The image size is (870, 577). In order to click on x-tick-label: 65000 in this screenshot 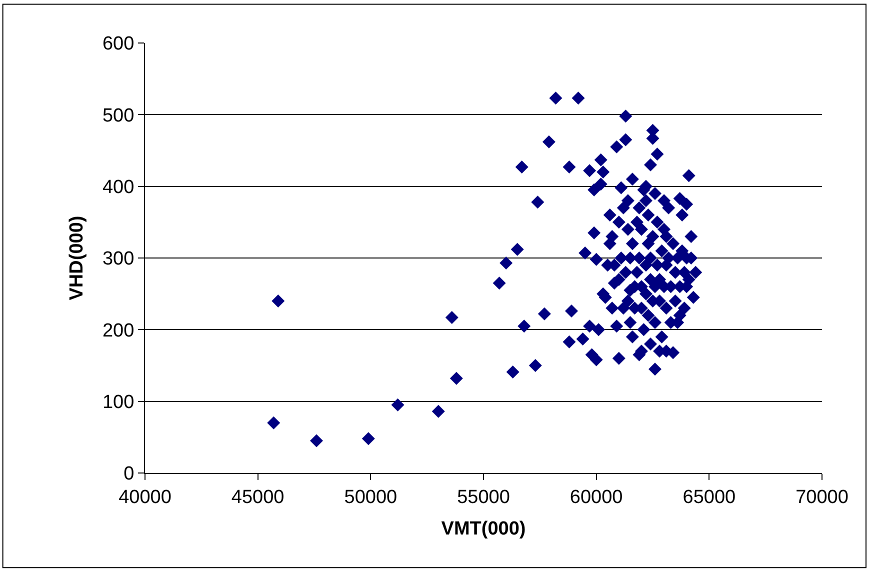, I will do `click(709, 497)`.